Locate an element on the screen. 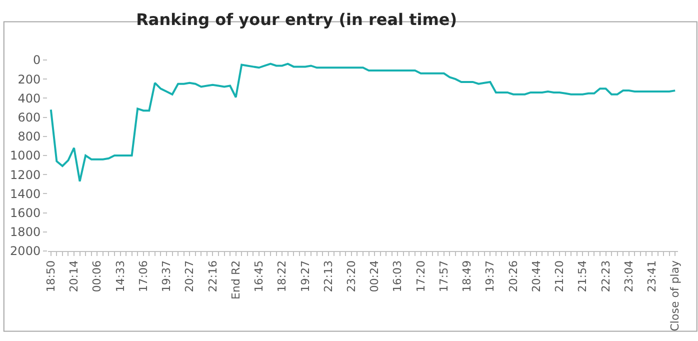  x-tick-label: 18:22 is located at coordinates (282, 276).